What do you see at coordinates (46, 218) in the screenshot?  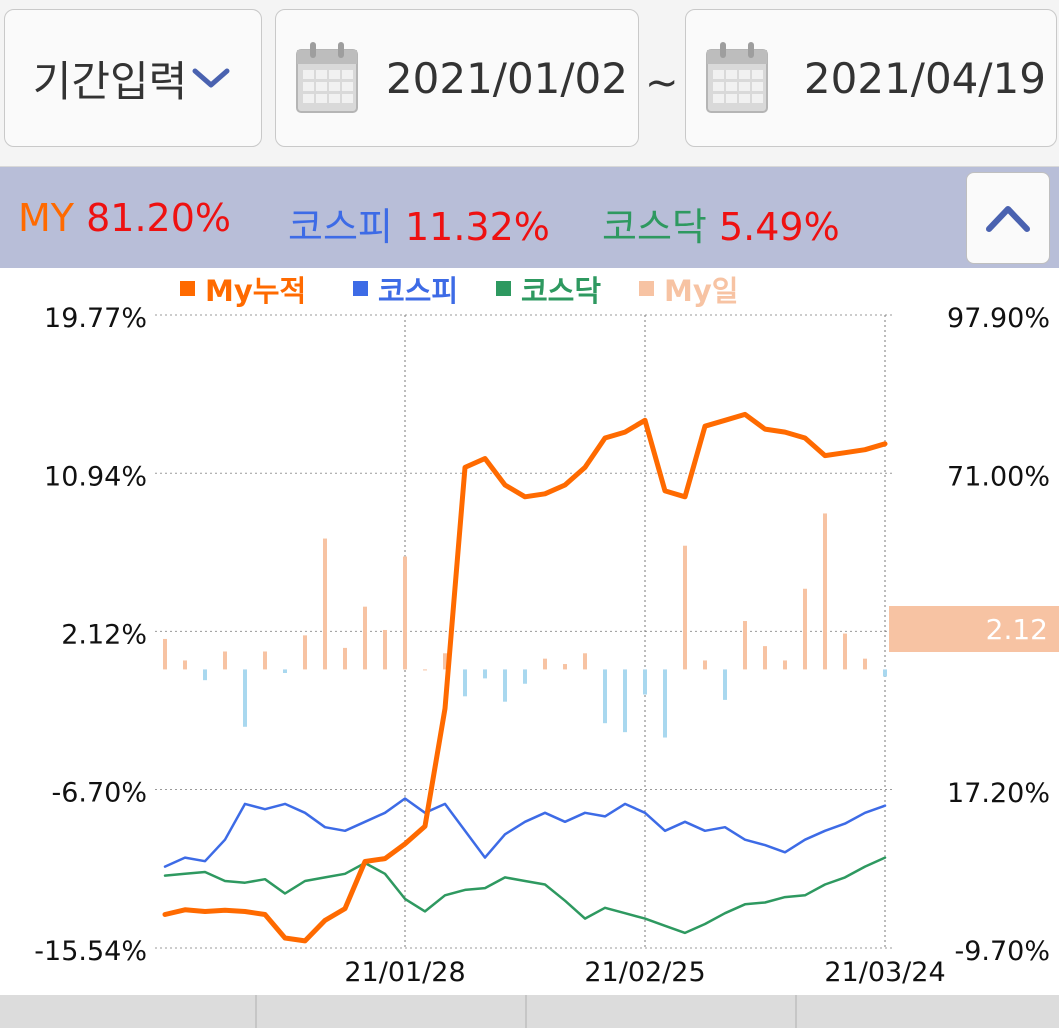 I see `summary-my-label: MY` at bounding box center [46, 218].